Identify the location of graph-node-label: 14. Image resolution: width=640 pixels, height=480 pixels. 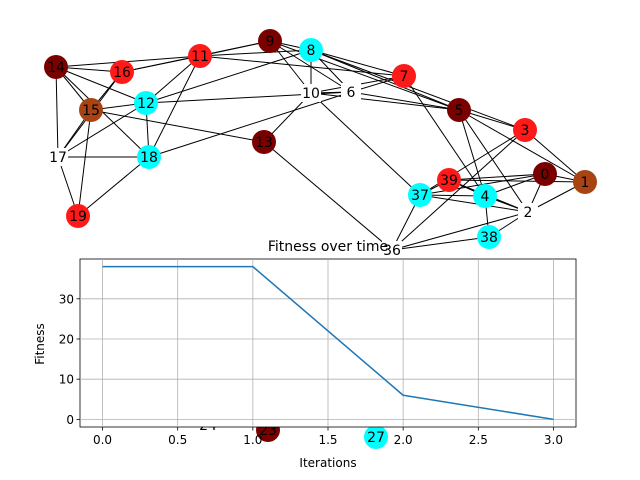
(56, 68).